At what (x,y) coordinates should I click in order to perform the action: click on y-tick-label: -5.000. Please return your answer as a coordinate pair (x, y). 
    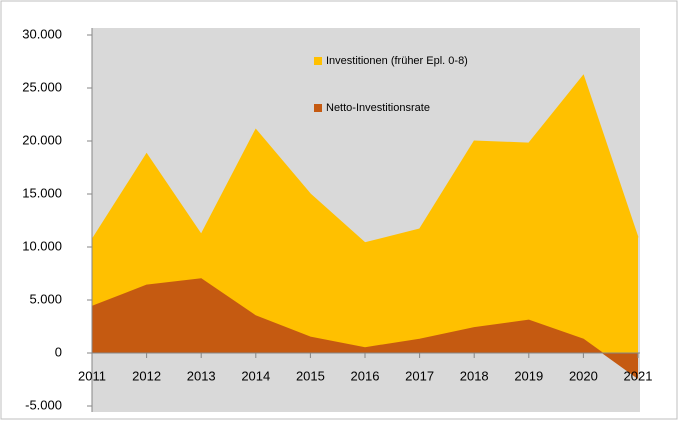
    Looking at the image, I should click on (43, 404).